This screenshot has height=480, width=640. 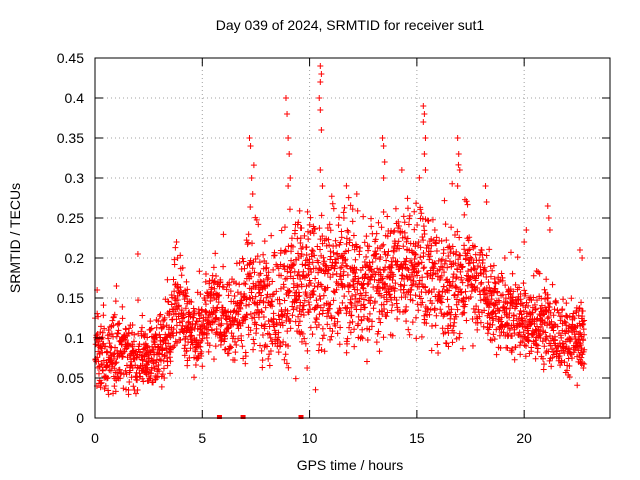 I want to click on y-axis-label: SRMTID / TECUs, so click(x=15, y=238).